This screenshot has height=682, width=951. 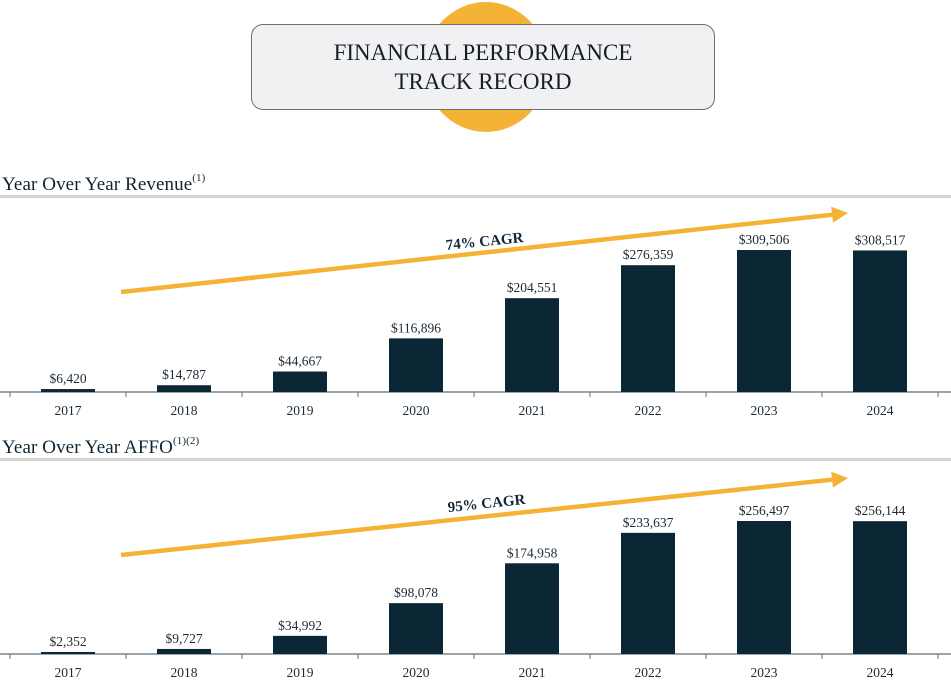 What do you see at coordinates (67, 641) in the screenshot?
I see `bar-value-label: $2,352` at bounding box center [67, 641].